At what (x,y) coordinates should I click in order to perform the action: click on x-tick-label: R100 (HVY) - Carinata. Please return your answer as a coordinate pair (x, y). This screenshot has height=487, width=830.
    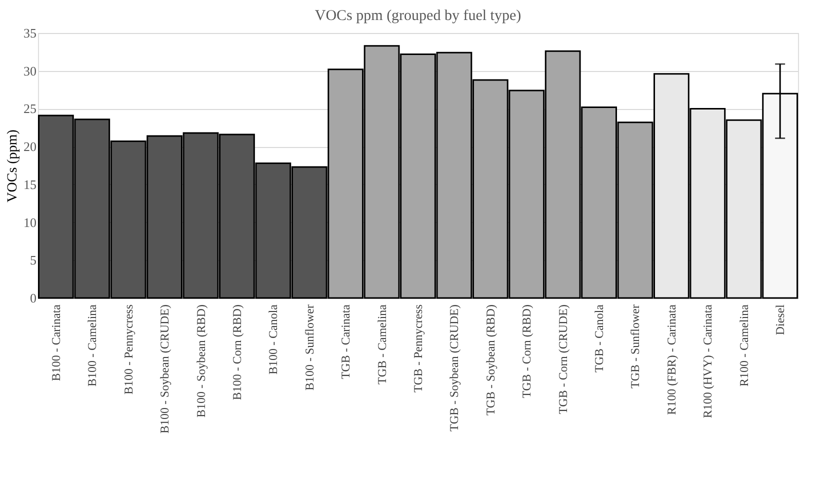
    Looking at the image, I should click on (707, 361).